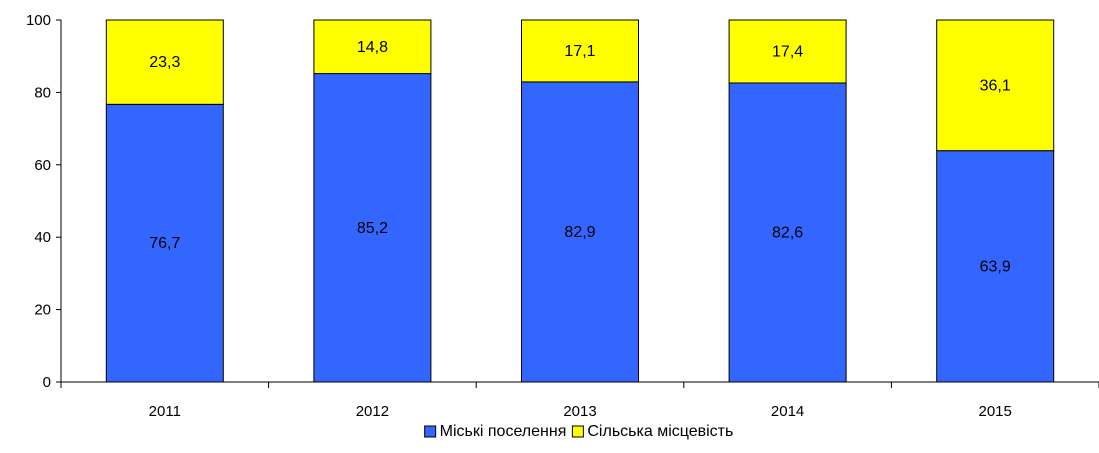  I want to click on data-label: 63,9, so click(995, 266).